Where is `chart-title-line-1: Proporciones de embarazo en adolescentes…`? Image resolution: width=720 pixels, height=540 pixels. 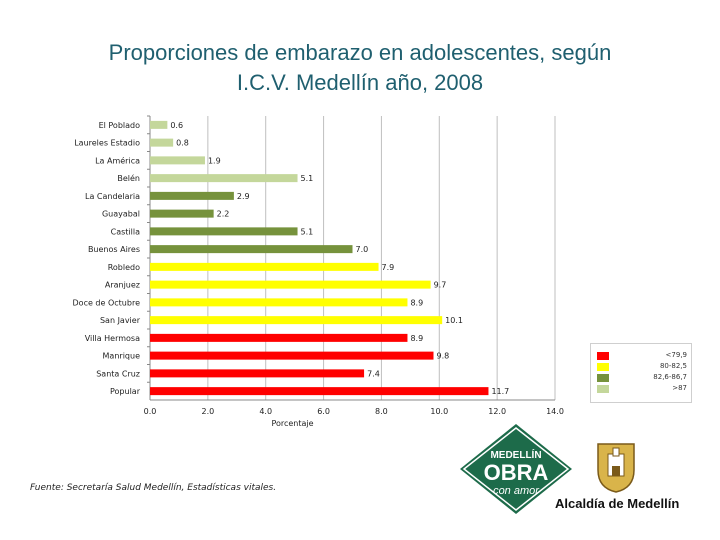
chart-title-line-1: Proporciones de embarazo en adolescentes… is located at coordinates (360, 52).